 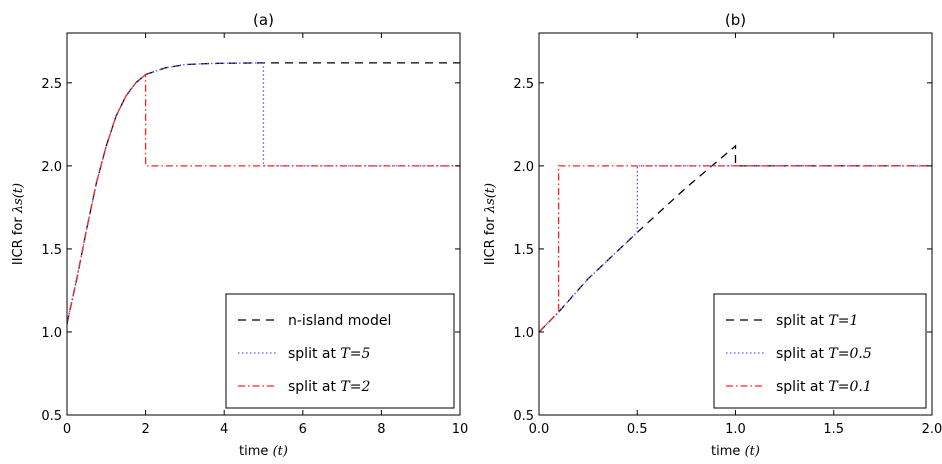 What do you see at coordinates (145, 429) in the screenshot?
I see `x-tick-label: 2` at bounding box center [145, 429].